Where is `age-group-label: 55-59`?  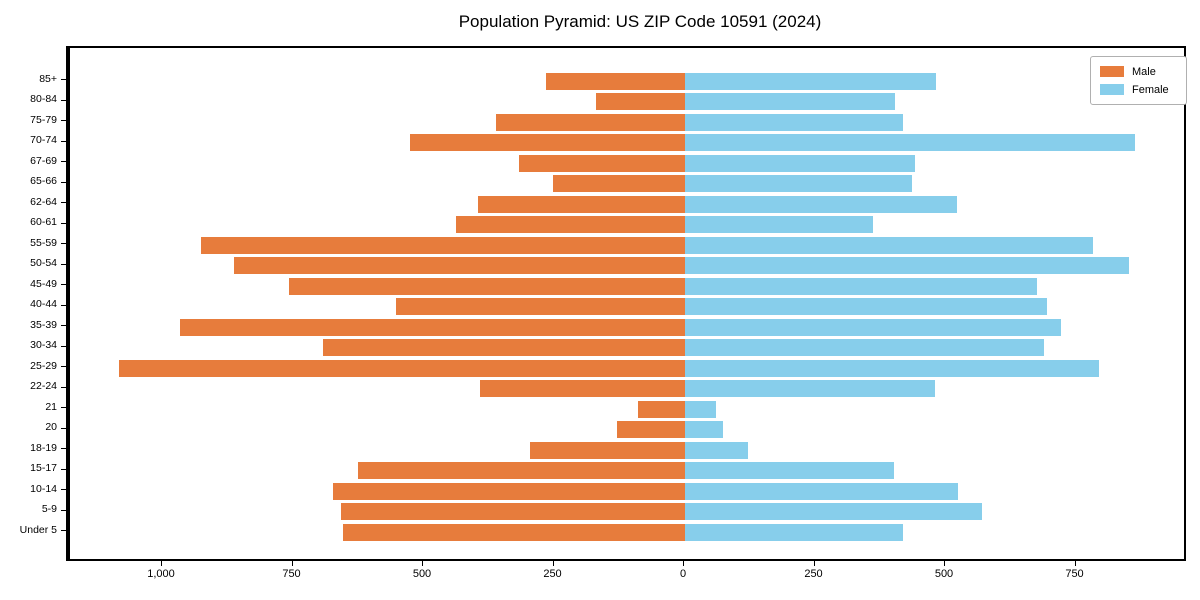 age-group-label: 55-59 is located at coordinates (43, 242).